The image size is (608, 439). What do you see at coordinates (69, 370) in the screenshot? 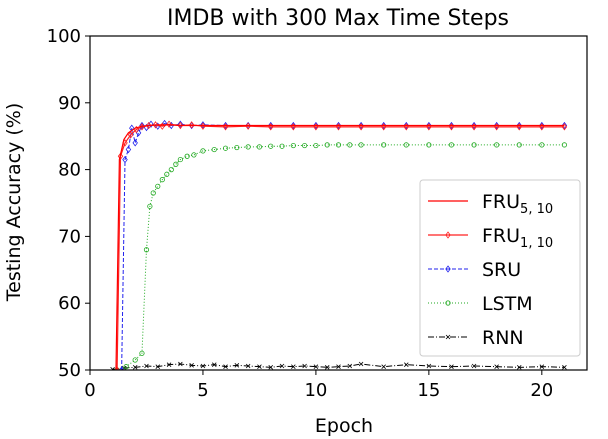
I see `y-tick-label: 50` at bounding box center [69, 370].